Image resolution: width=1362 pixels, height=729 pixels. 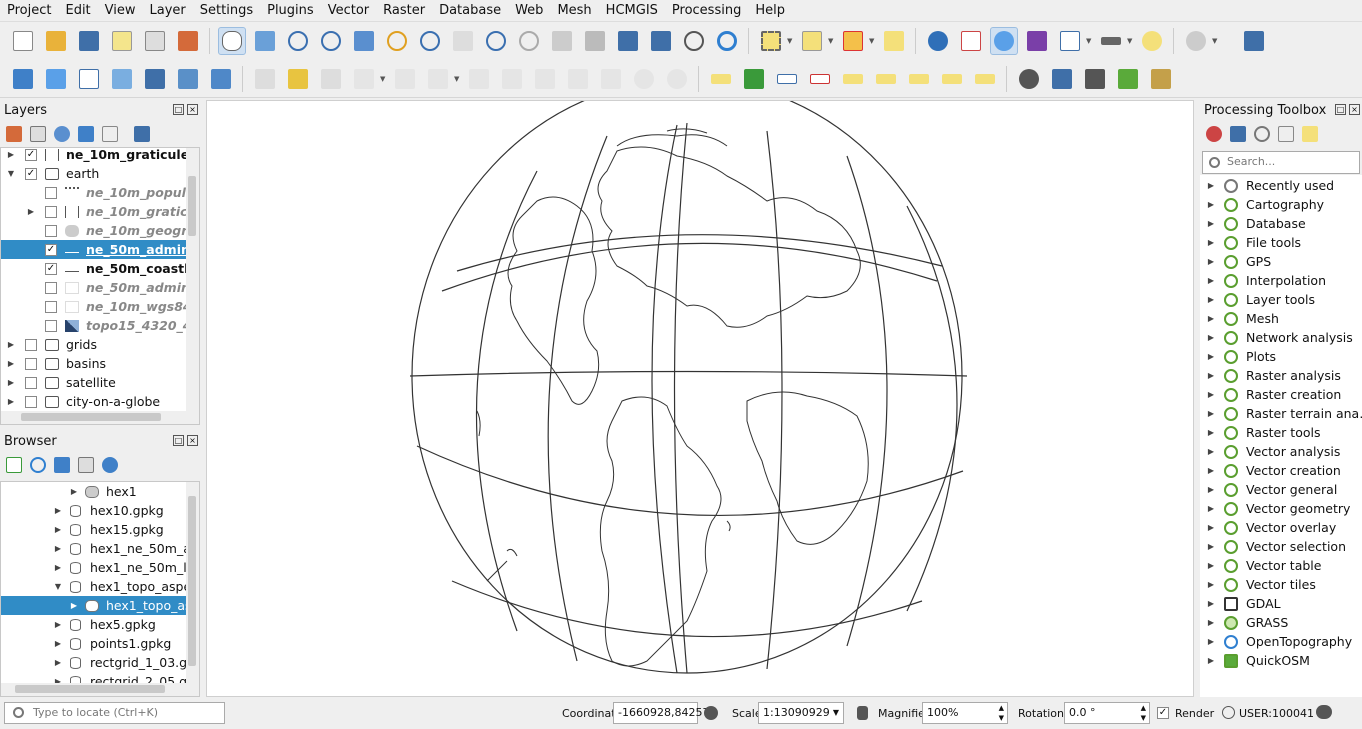 What do you see at coordinates (290, 10) in the screenshot?
I see `menu-plugins: Plugins` at bounding box center [290, 10].